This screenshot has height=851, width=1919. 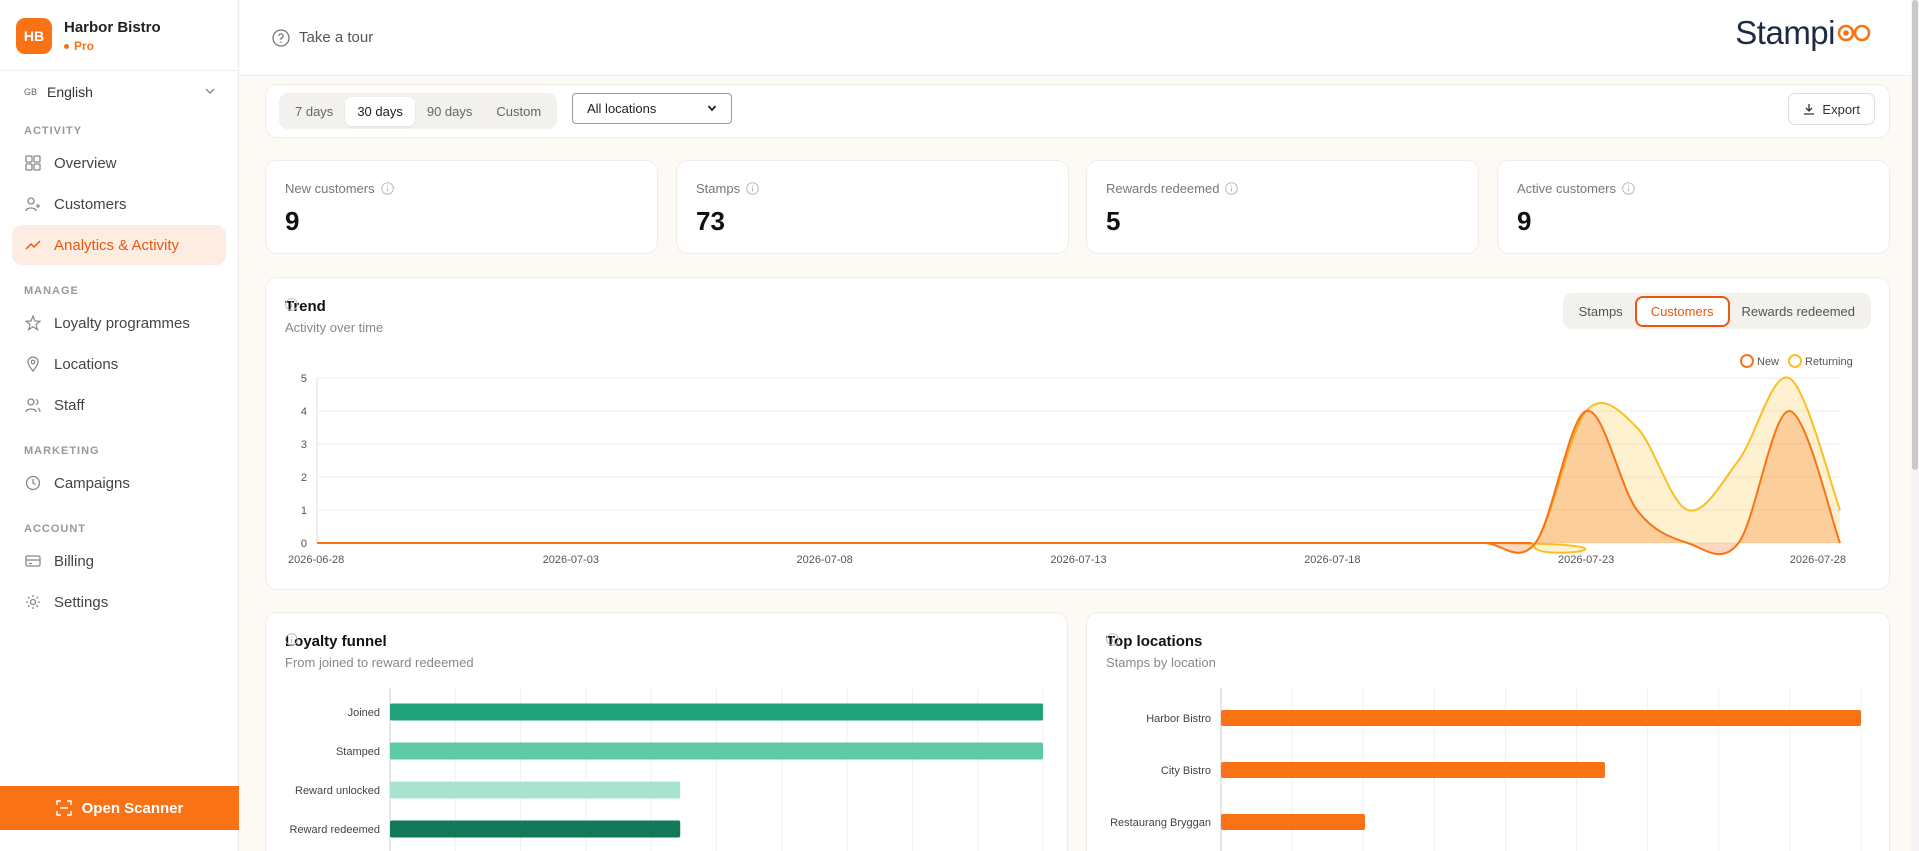 I want to click on sidebar-item-settings: Settings, so click(x=119, y=602).